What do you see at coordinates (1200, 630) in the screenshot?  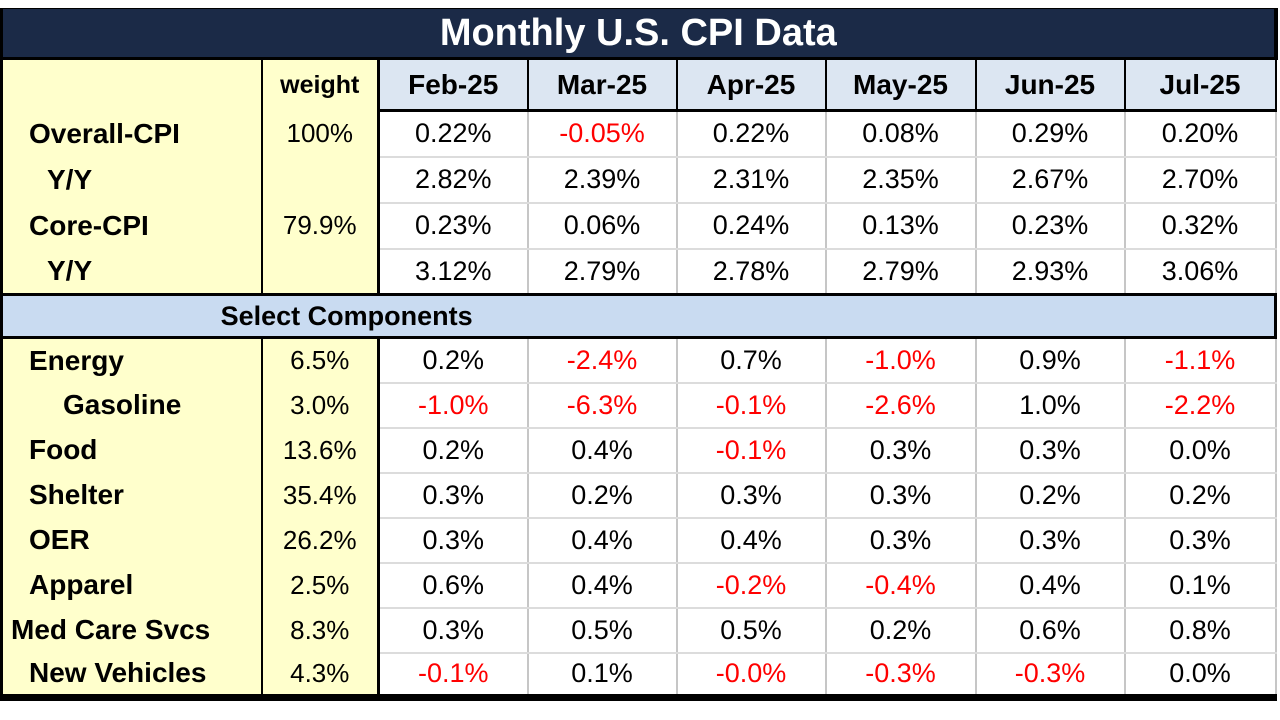 I see `value-cell: 0.8%` at bounding box center [1200, 630].